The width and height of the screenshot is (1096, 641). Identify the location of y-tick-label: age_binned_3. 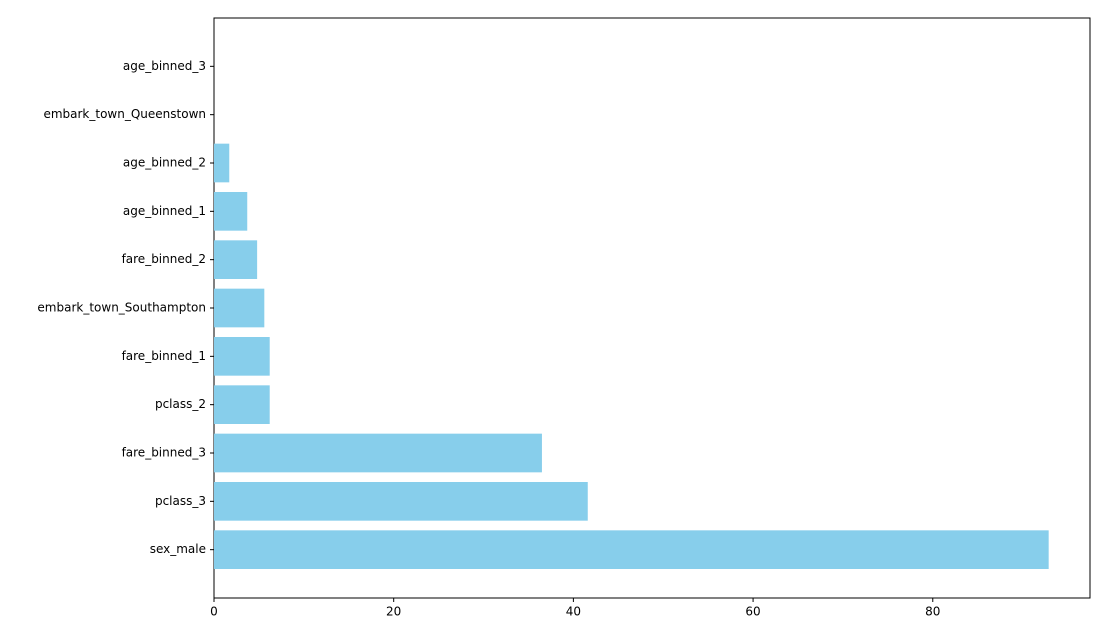
(164, 66).